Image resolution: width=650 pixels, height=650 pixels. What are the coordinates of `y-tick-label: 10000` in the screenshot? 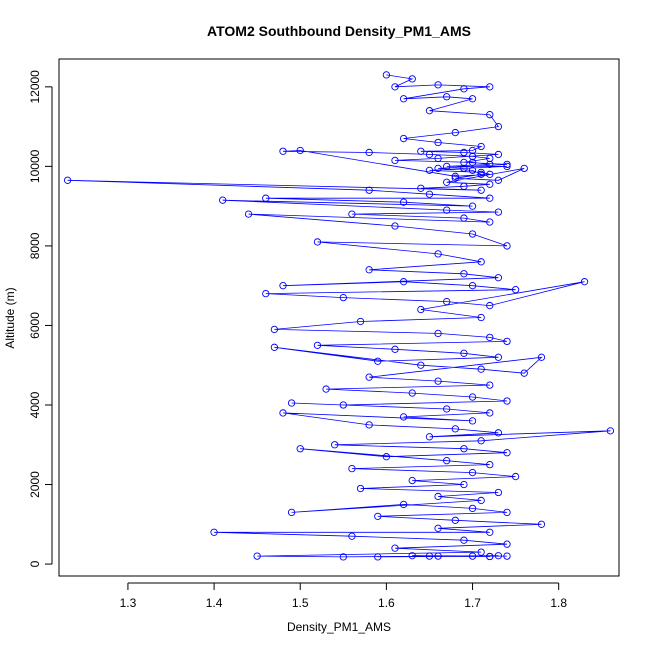 It's located at (35, 166).